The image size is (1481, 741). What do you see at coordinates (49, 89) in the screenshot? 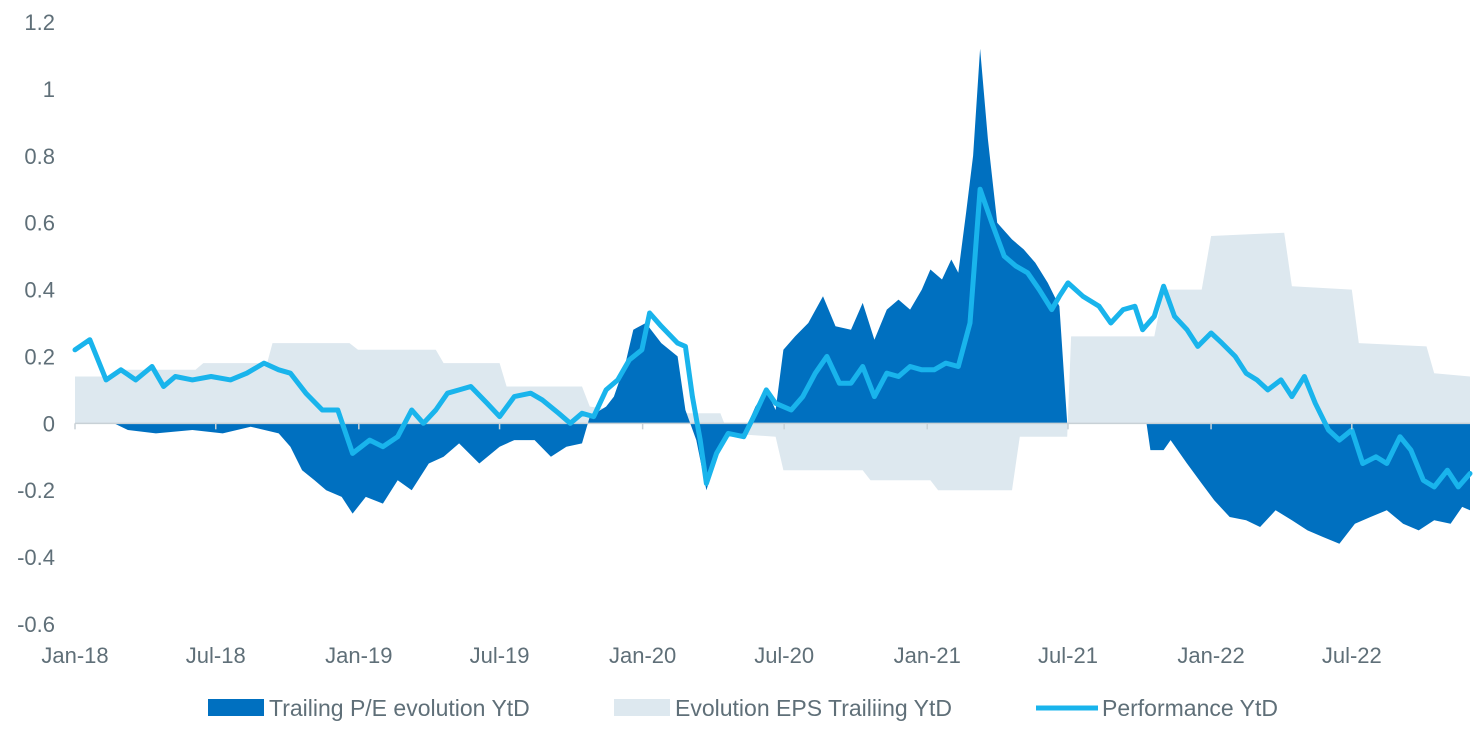
I see `y-tick-label: 1` at bounding box center [49, 89].